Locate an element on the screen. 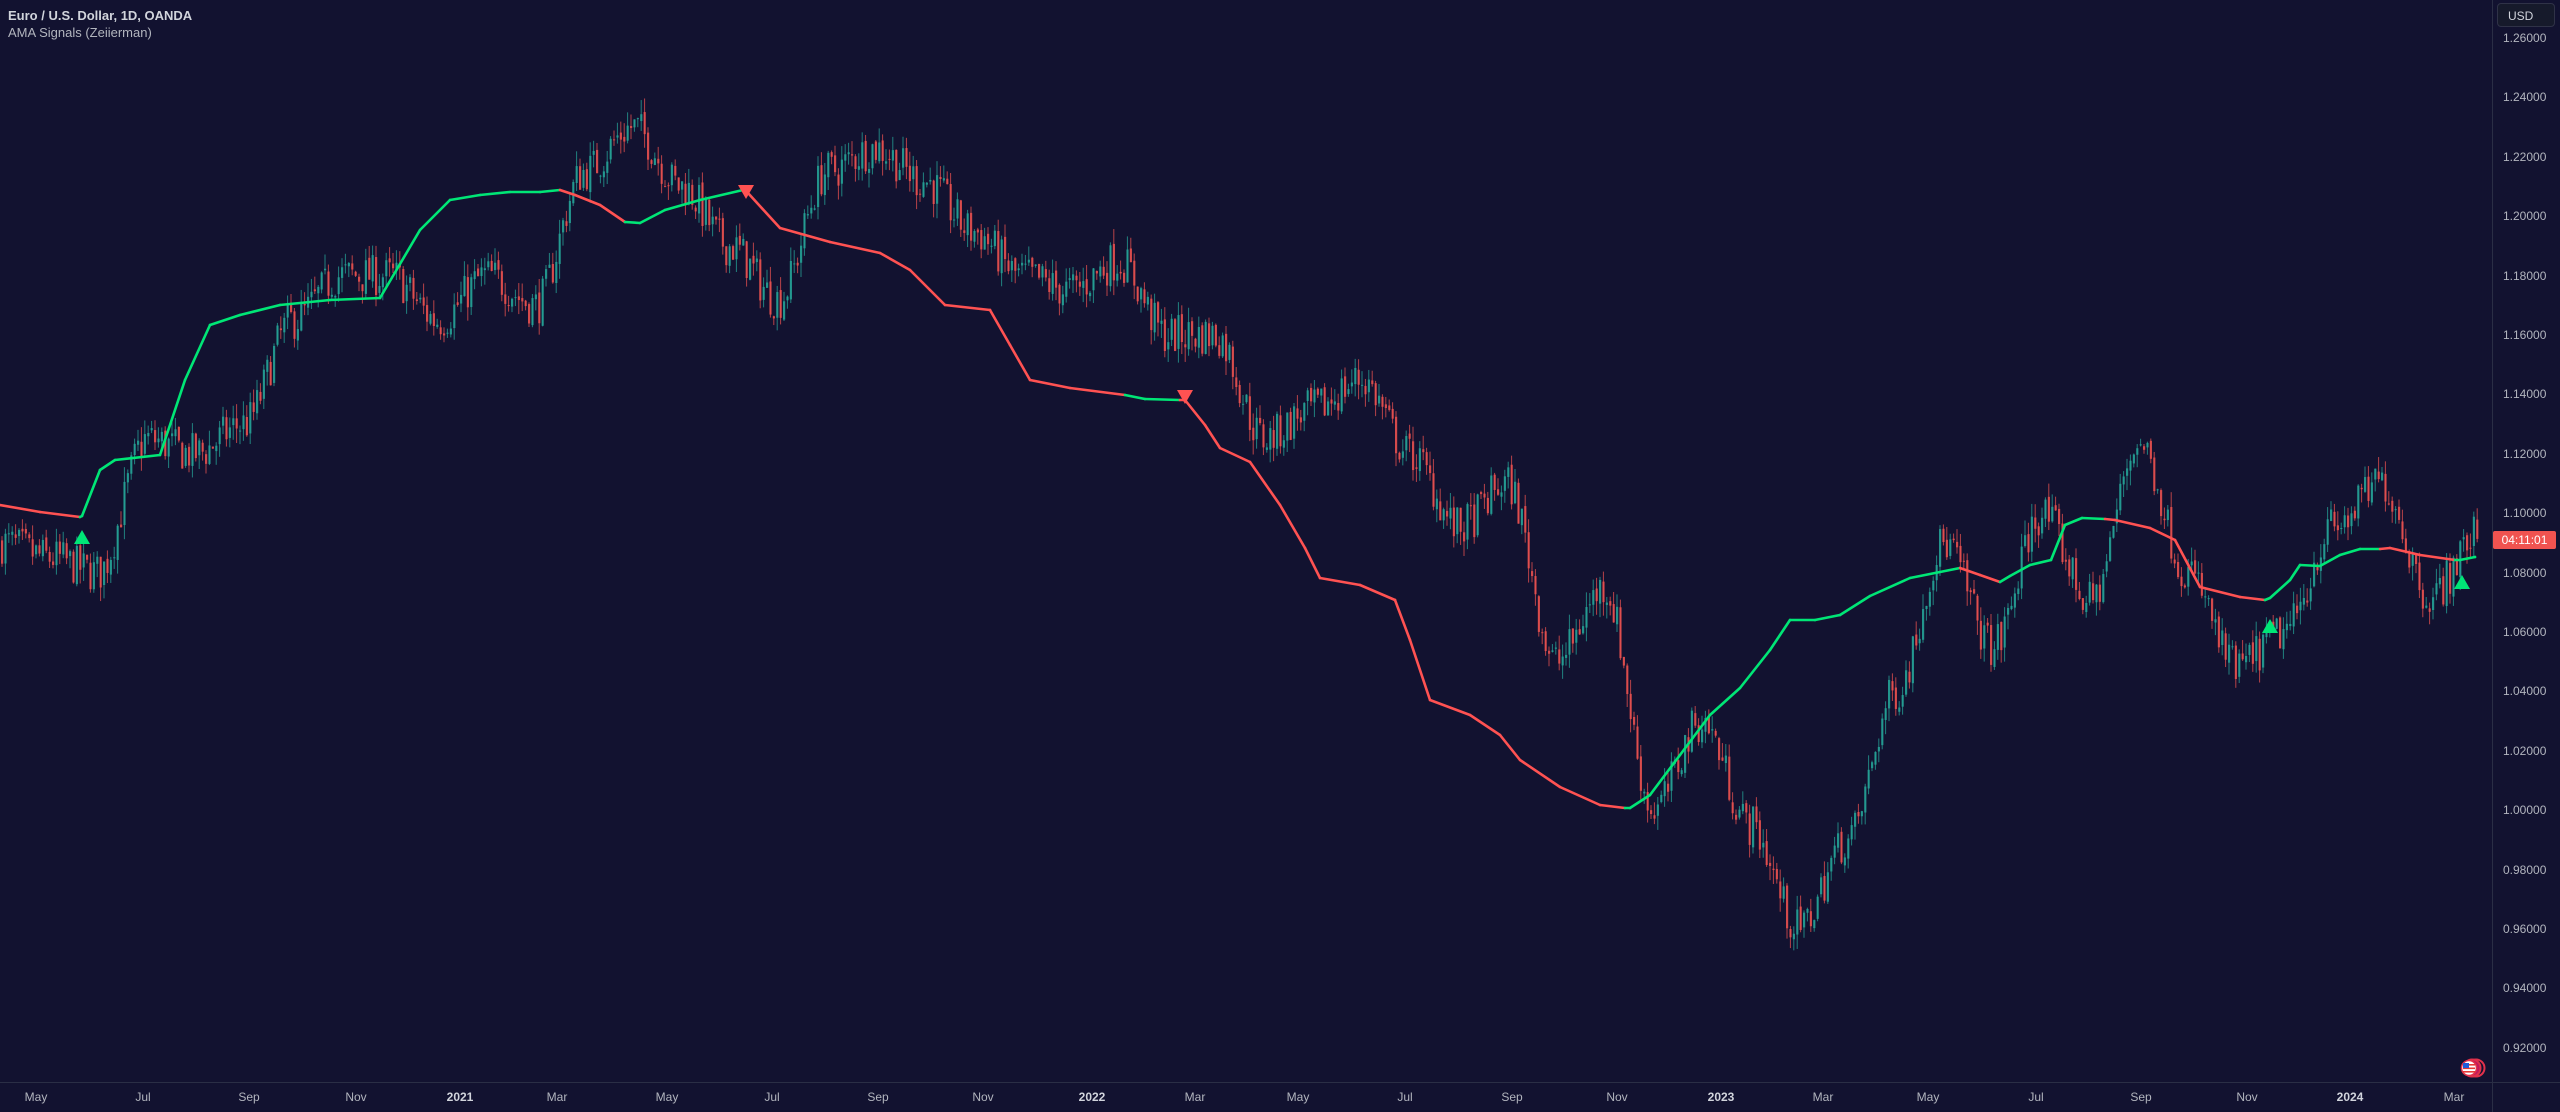 The width and height of the screenshot is (2560, 1112). price-tick-label: 1.06000 is located at coordinates (2525, 632).